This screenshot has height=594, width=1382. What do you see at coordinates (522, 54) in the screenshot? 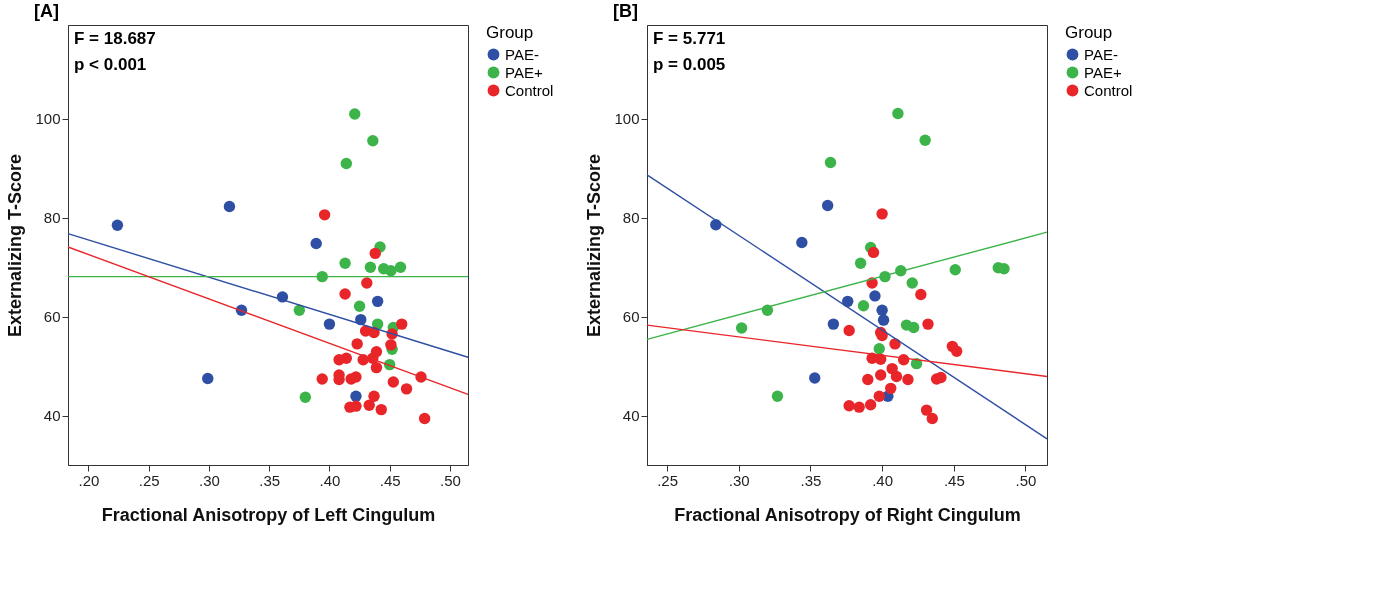
I see `legend-label: PAE-` at bounding box center [522, 54].